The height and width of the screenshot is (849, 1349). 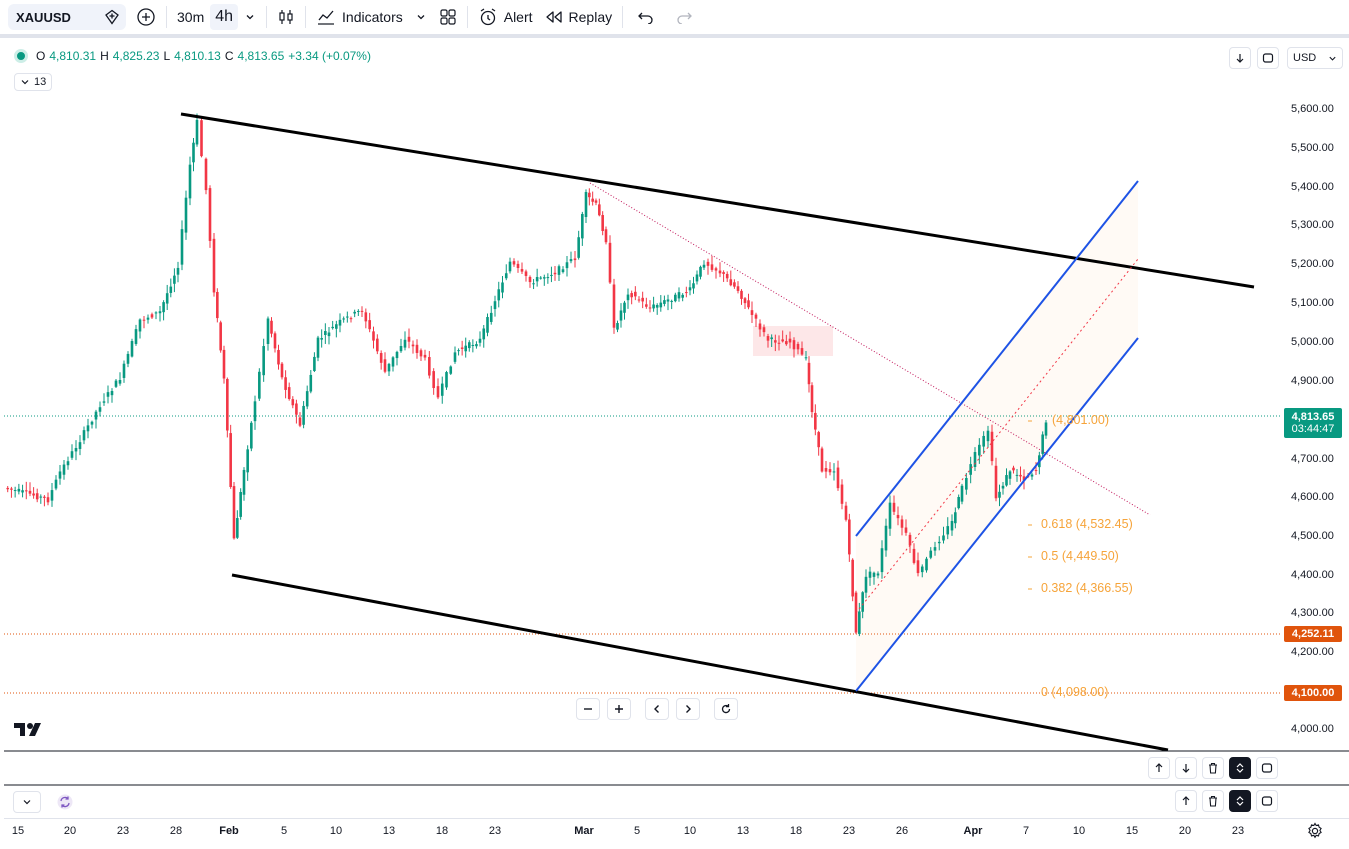 What do you see at coordinates (33, 82) in the screenshot?
I see `indicators-toggle: 13` at bounding box center [33, 82].